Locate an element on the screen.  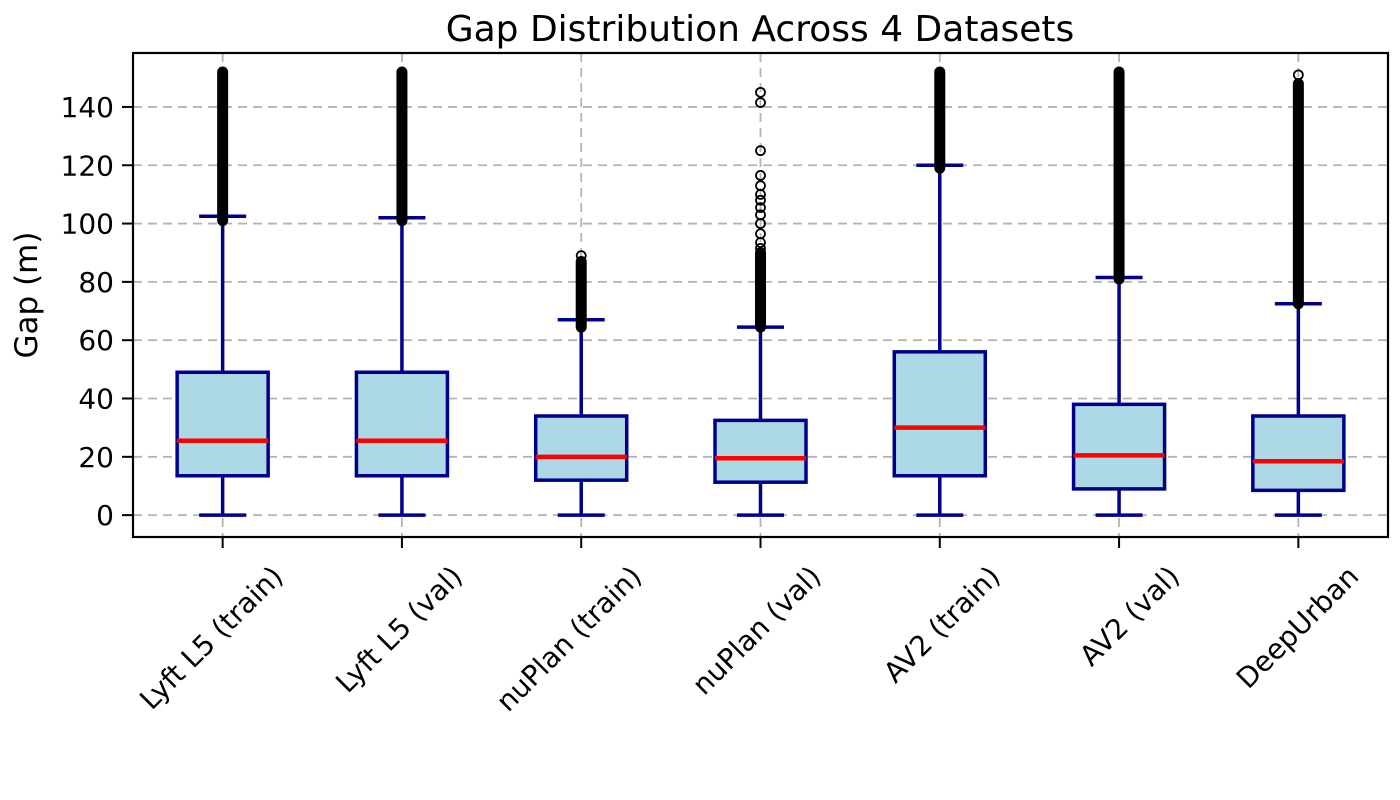
box-av2-train is located at coordinates (940, 414).